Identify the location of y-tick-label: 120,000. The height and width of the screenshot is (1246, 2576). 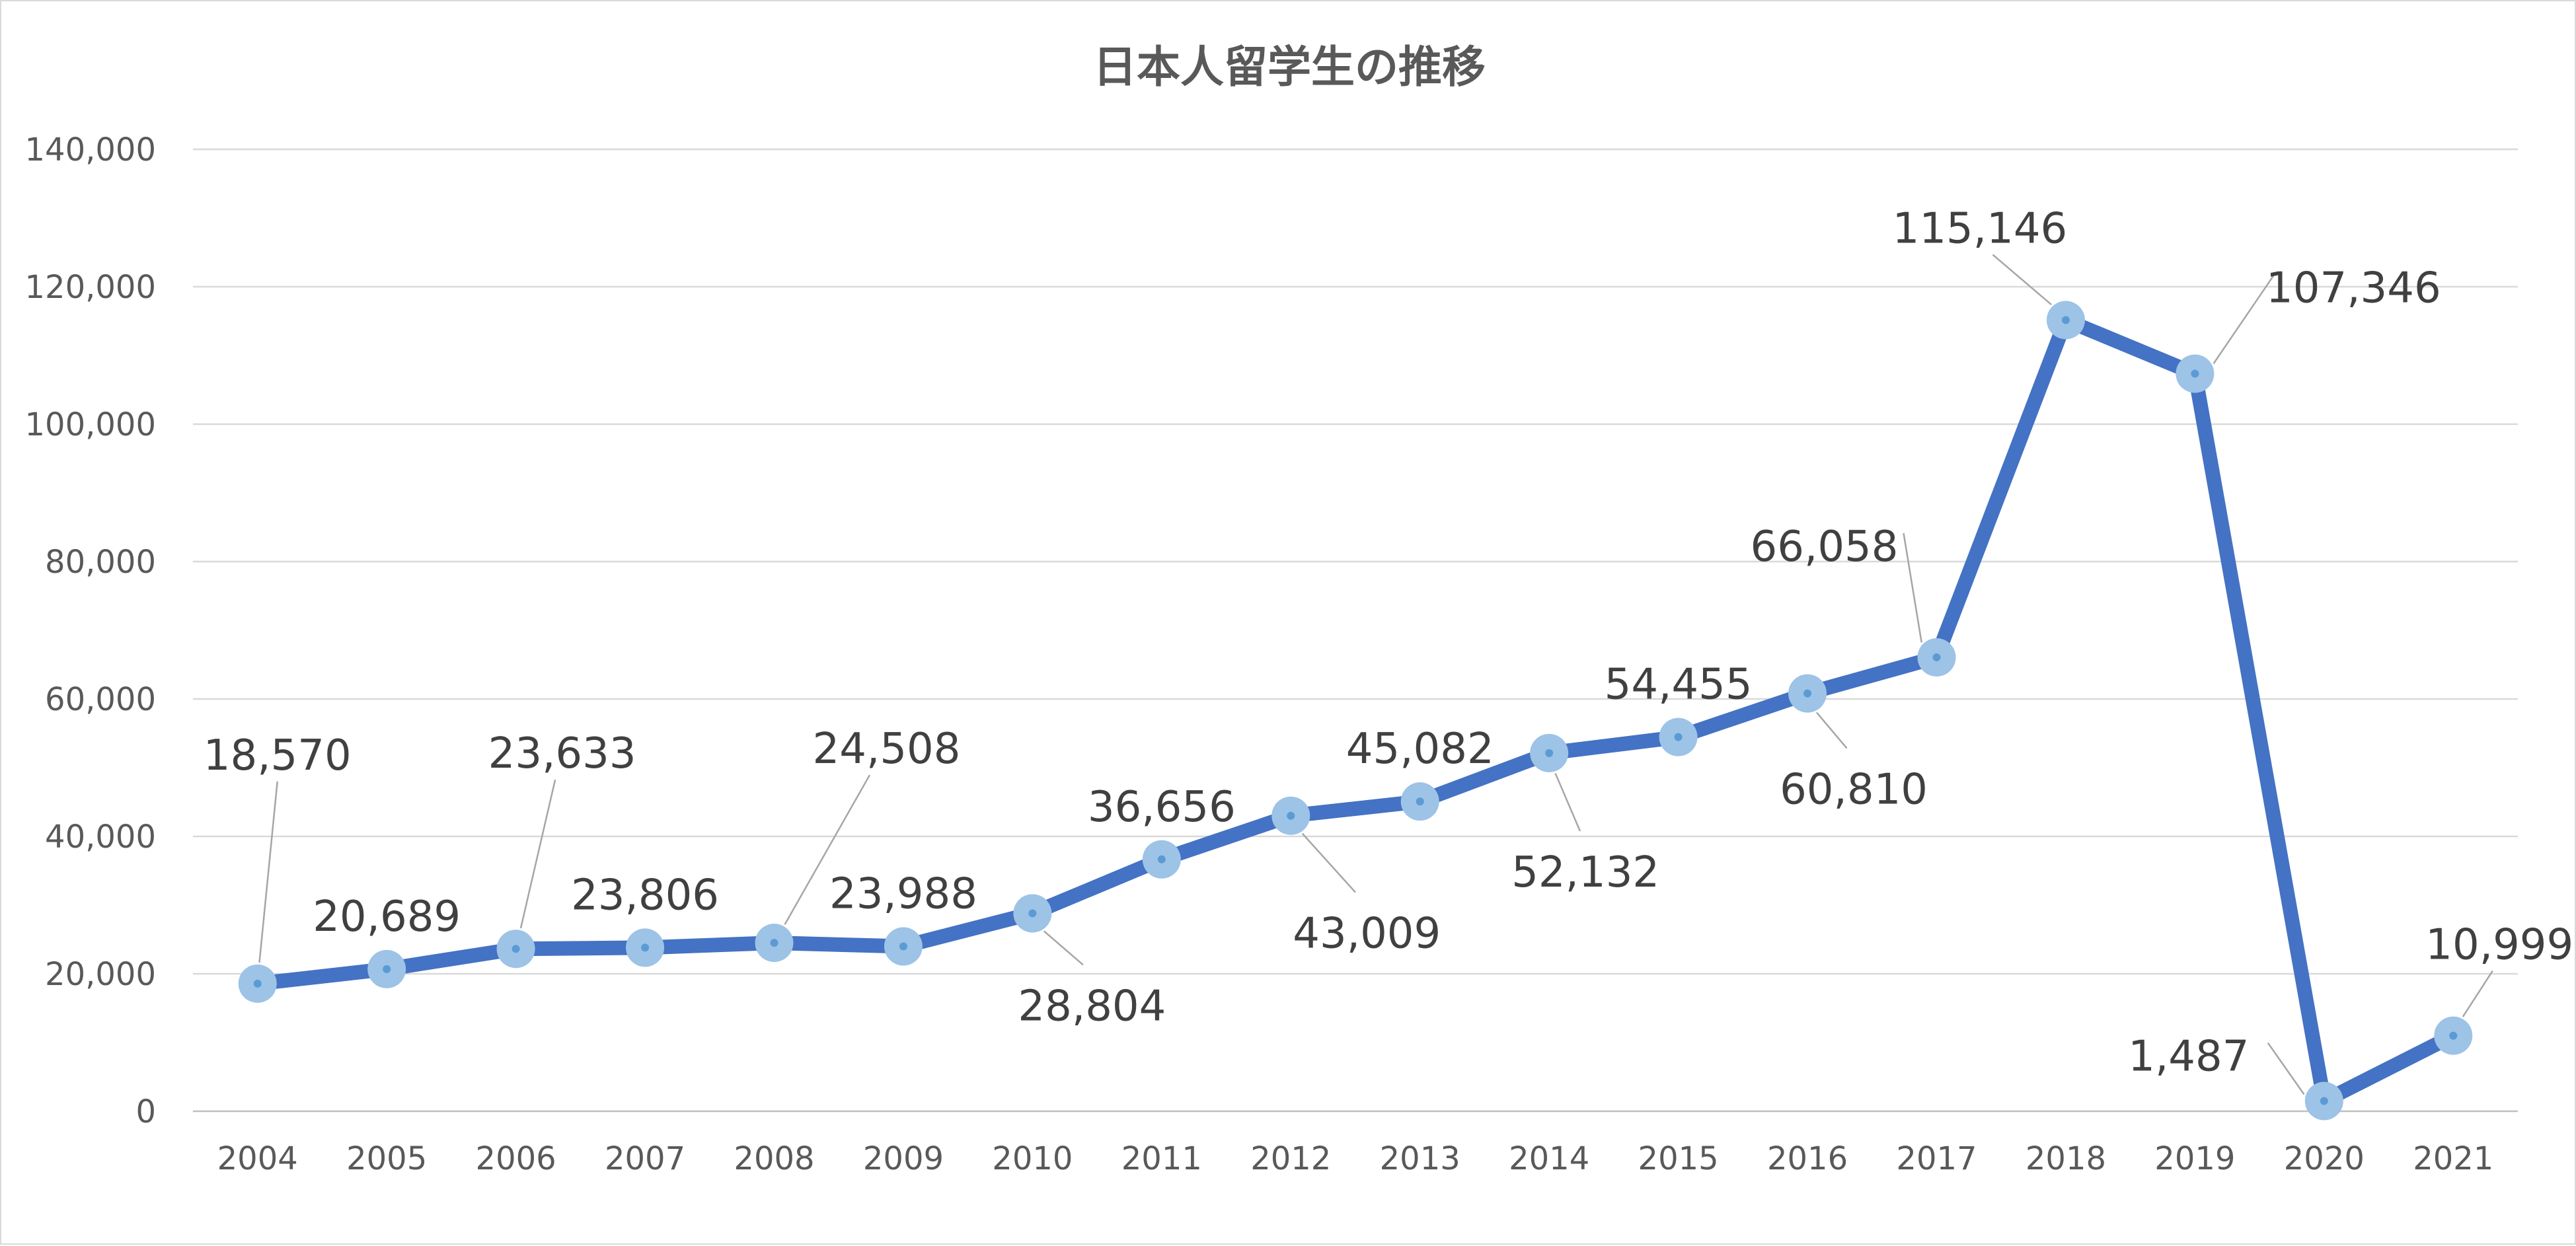
(91, 287).